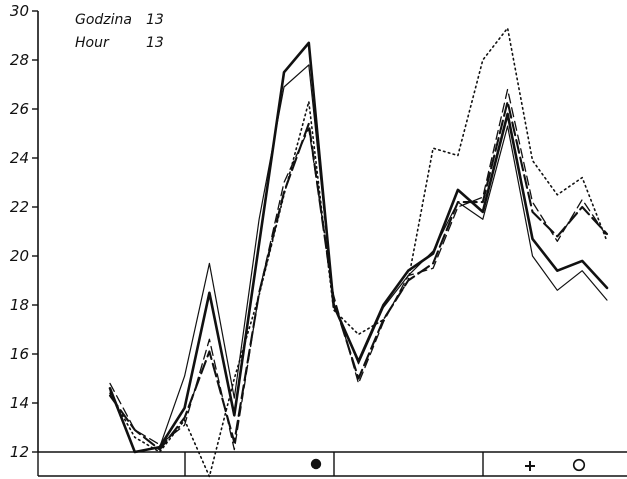 This screenshot has height=479, width=627. What do you see at coordinates (19, 452) in the screenshot?
I see `y-tick-label-12: 12` at bounding box center [19, 452].